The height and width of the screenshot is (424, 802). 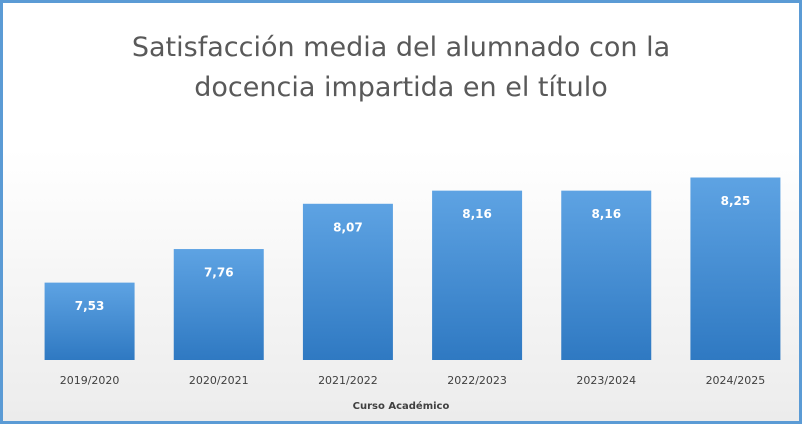 What do you see at coordinates (477, 380) in the screenshot?
I see `x-tick-label: 2022/2023` at bounding box center [477, 380].